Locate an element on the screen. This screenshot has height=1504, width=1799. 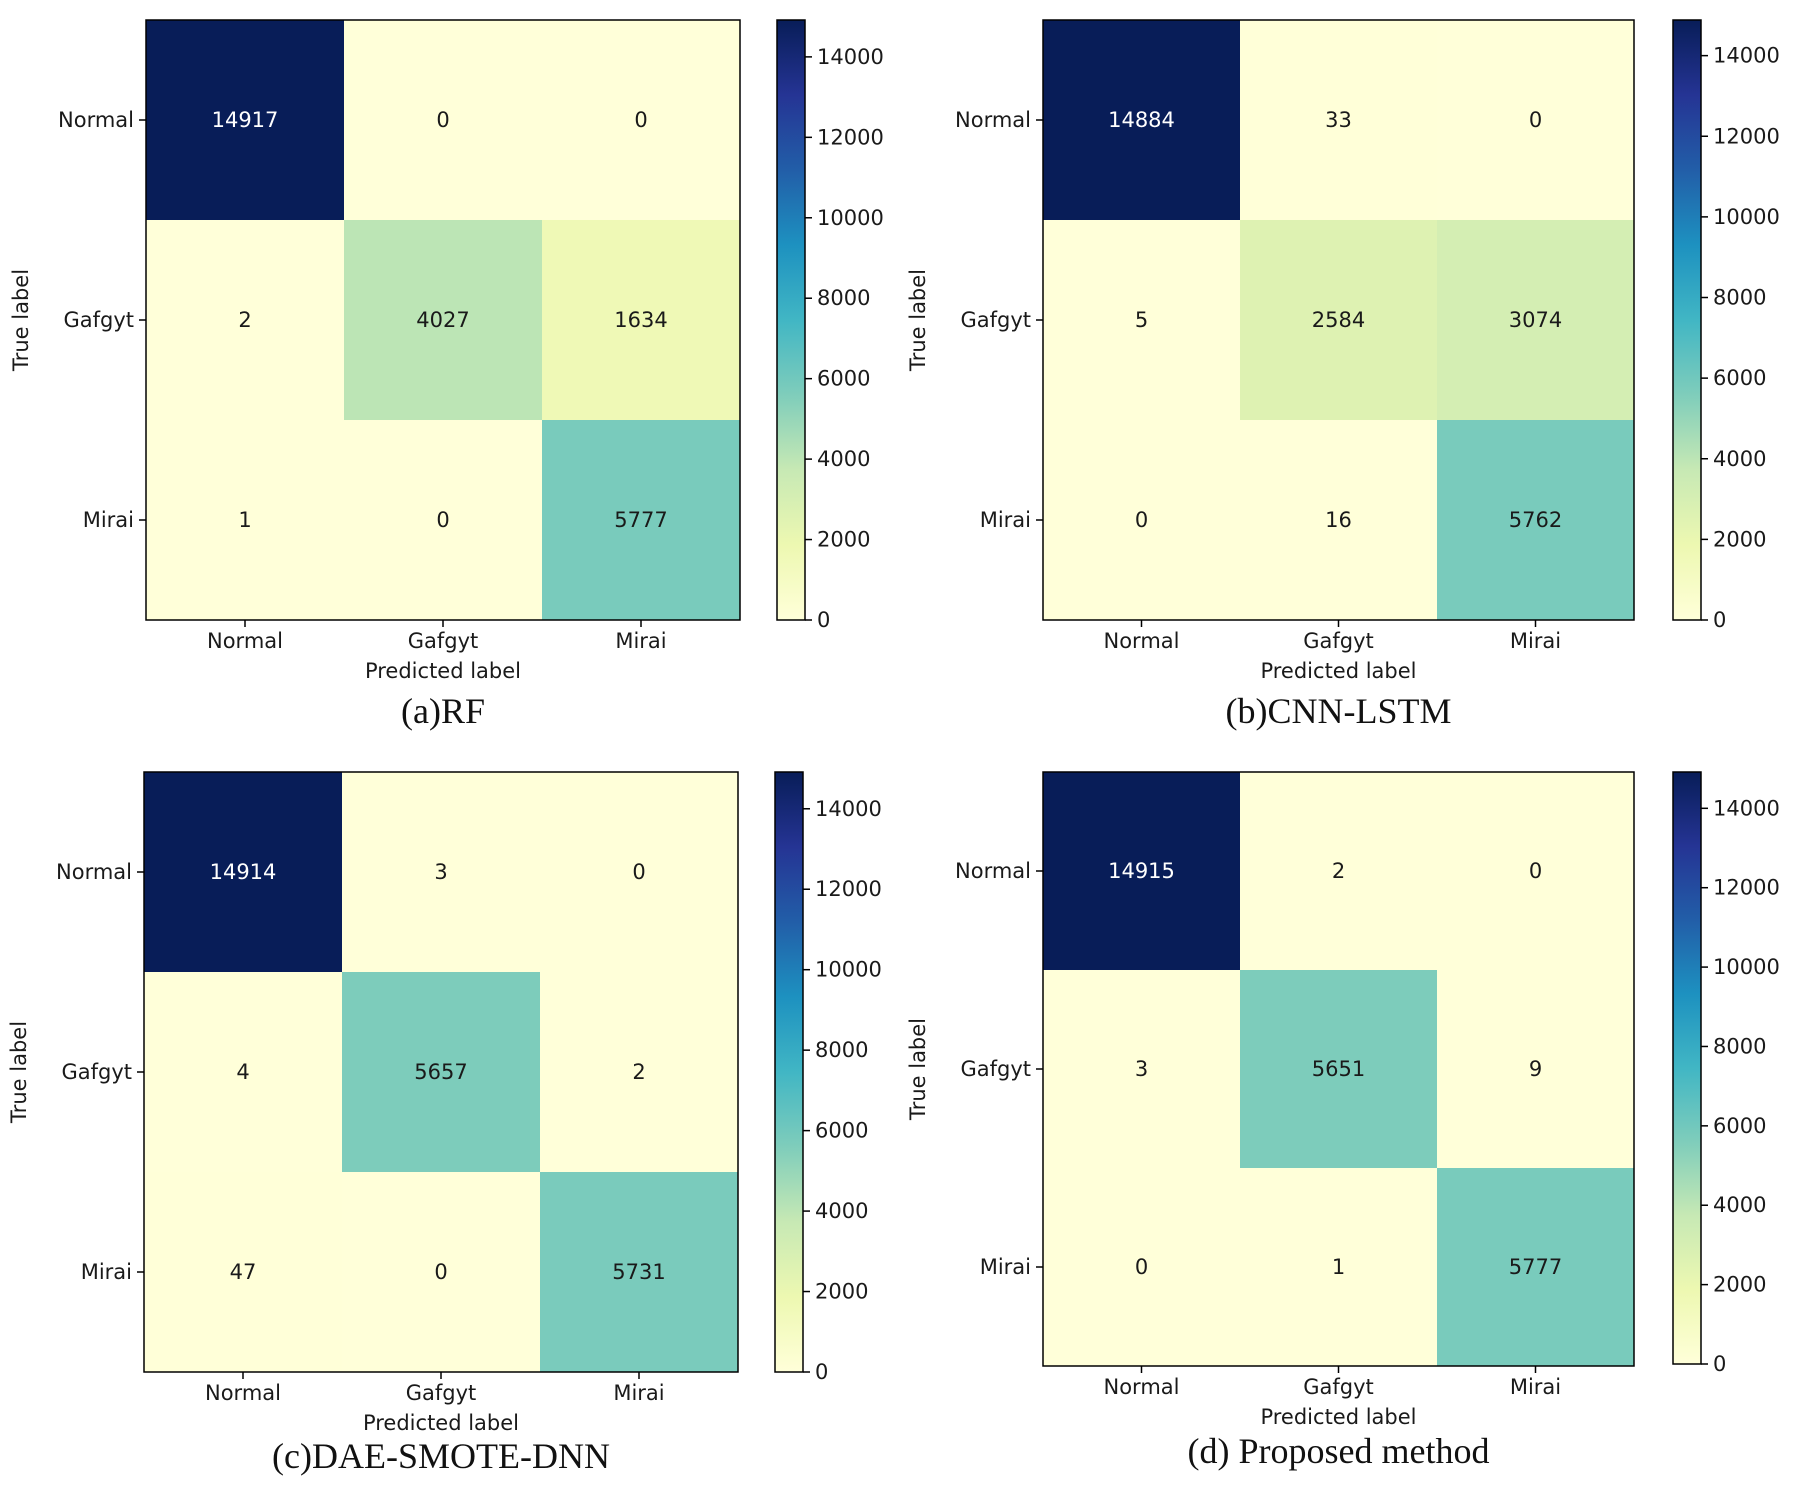
cell-value: 16 is located at coordinates (1338, 520).